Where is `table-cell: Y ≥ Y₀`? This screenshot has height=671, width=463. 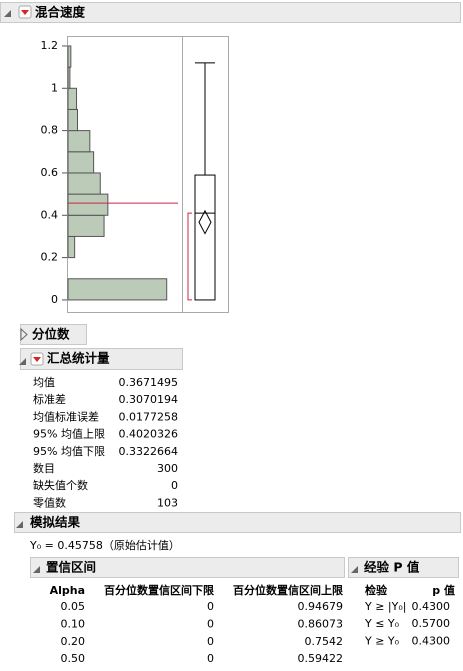
table-cell: Y ≥ Y₀ is located at coordinates (382, 640).